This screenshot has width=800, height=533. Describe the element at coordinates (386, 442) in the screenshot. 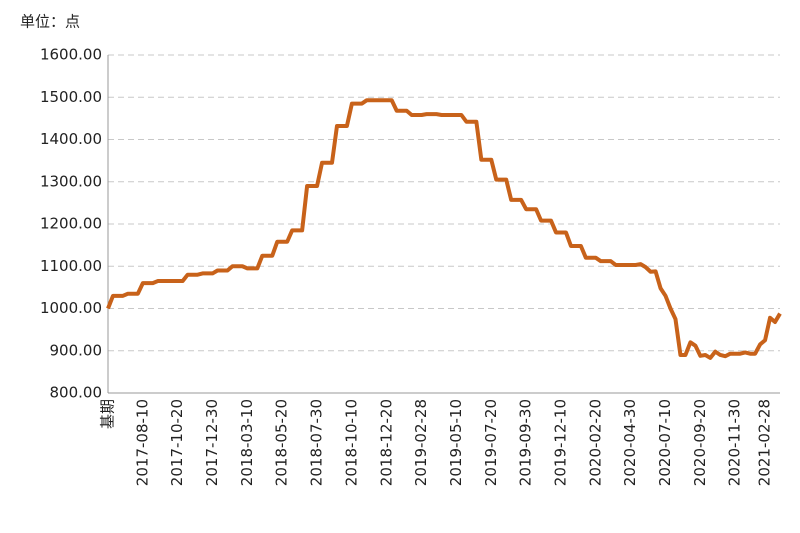

I see `x-tick-label: 2018-12-20` at that location.